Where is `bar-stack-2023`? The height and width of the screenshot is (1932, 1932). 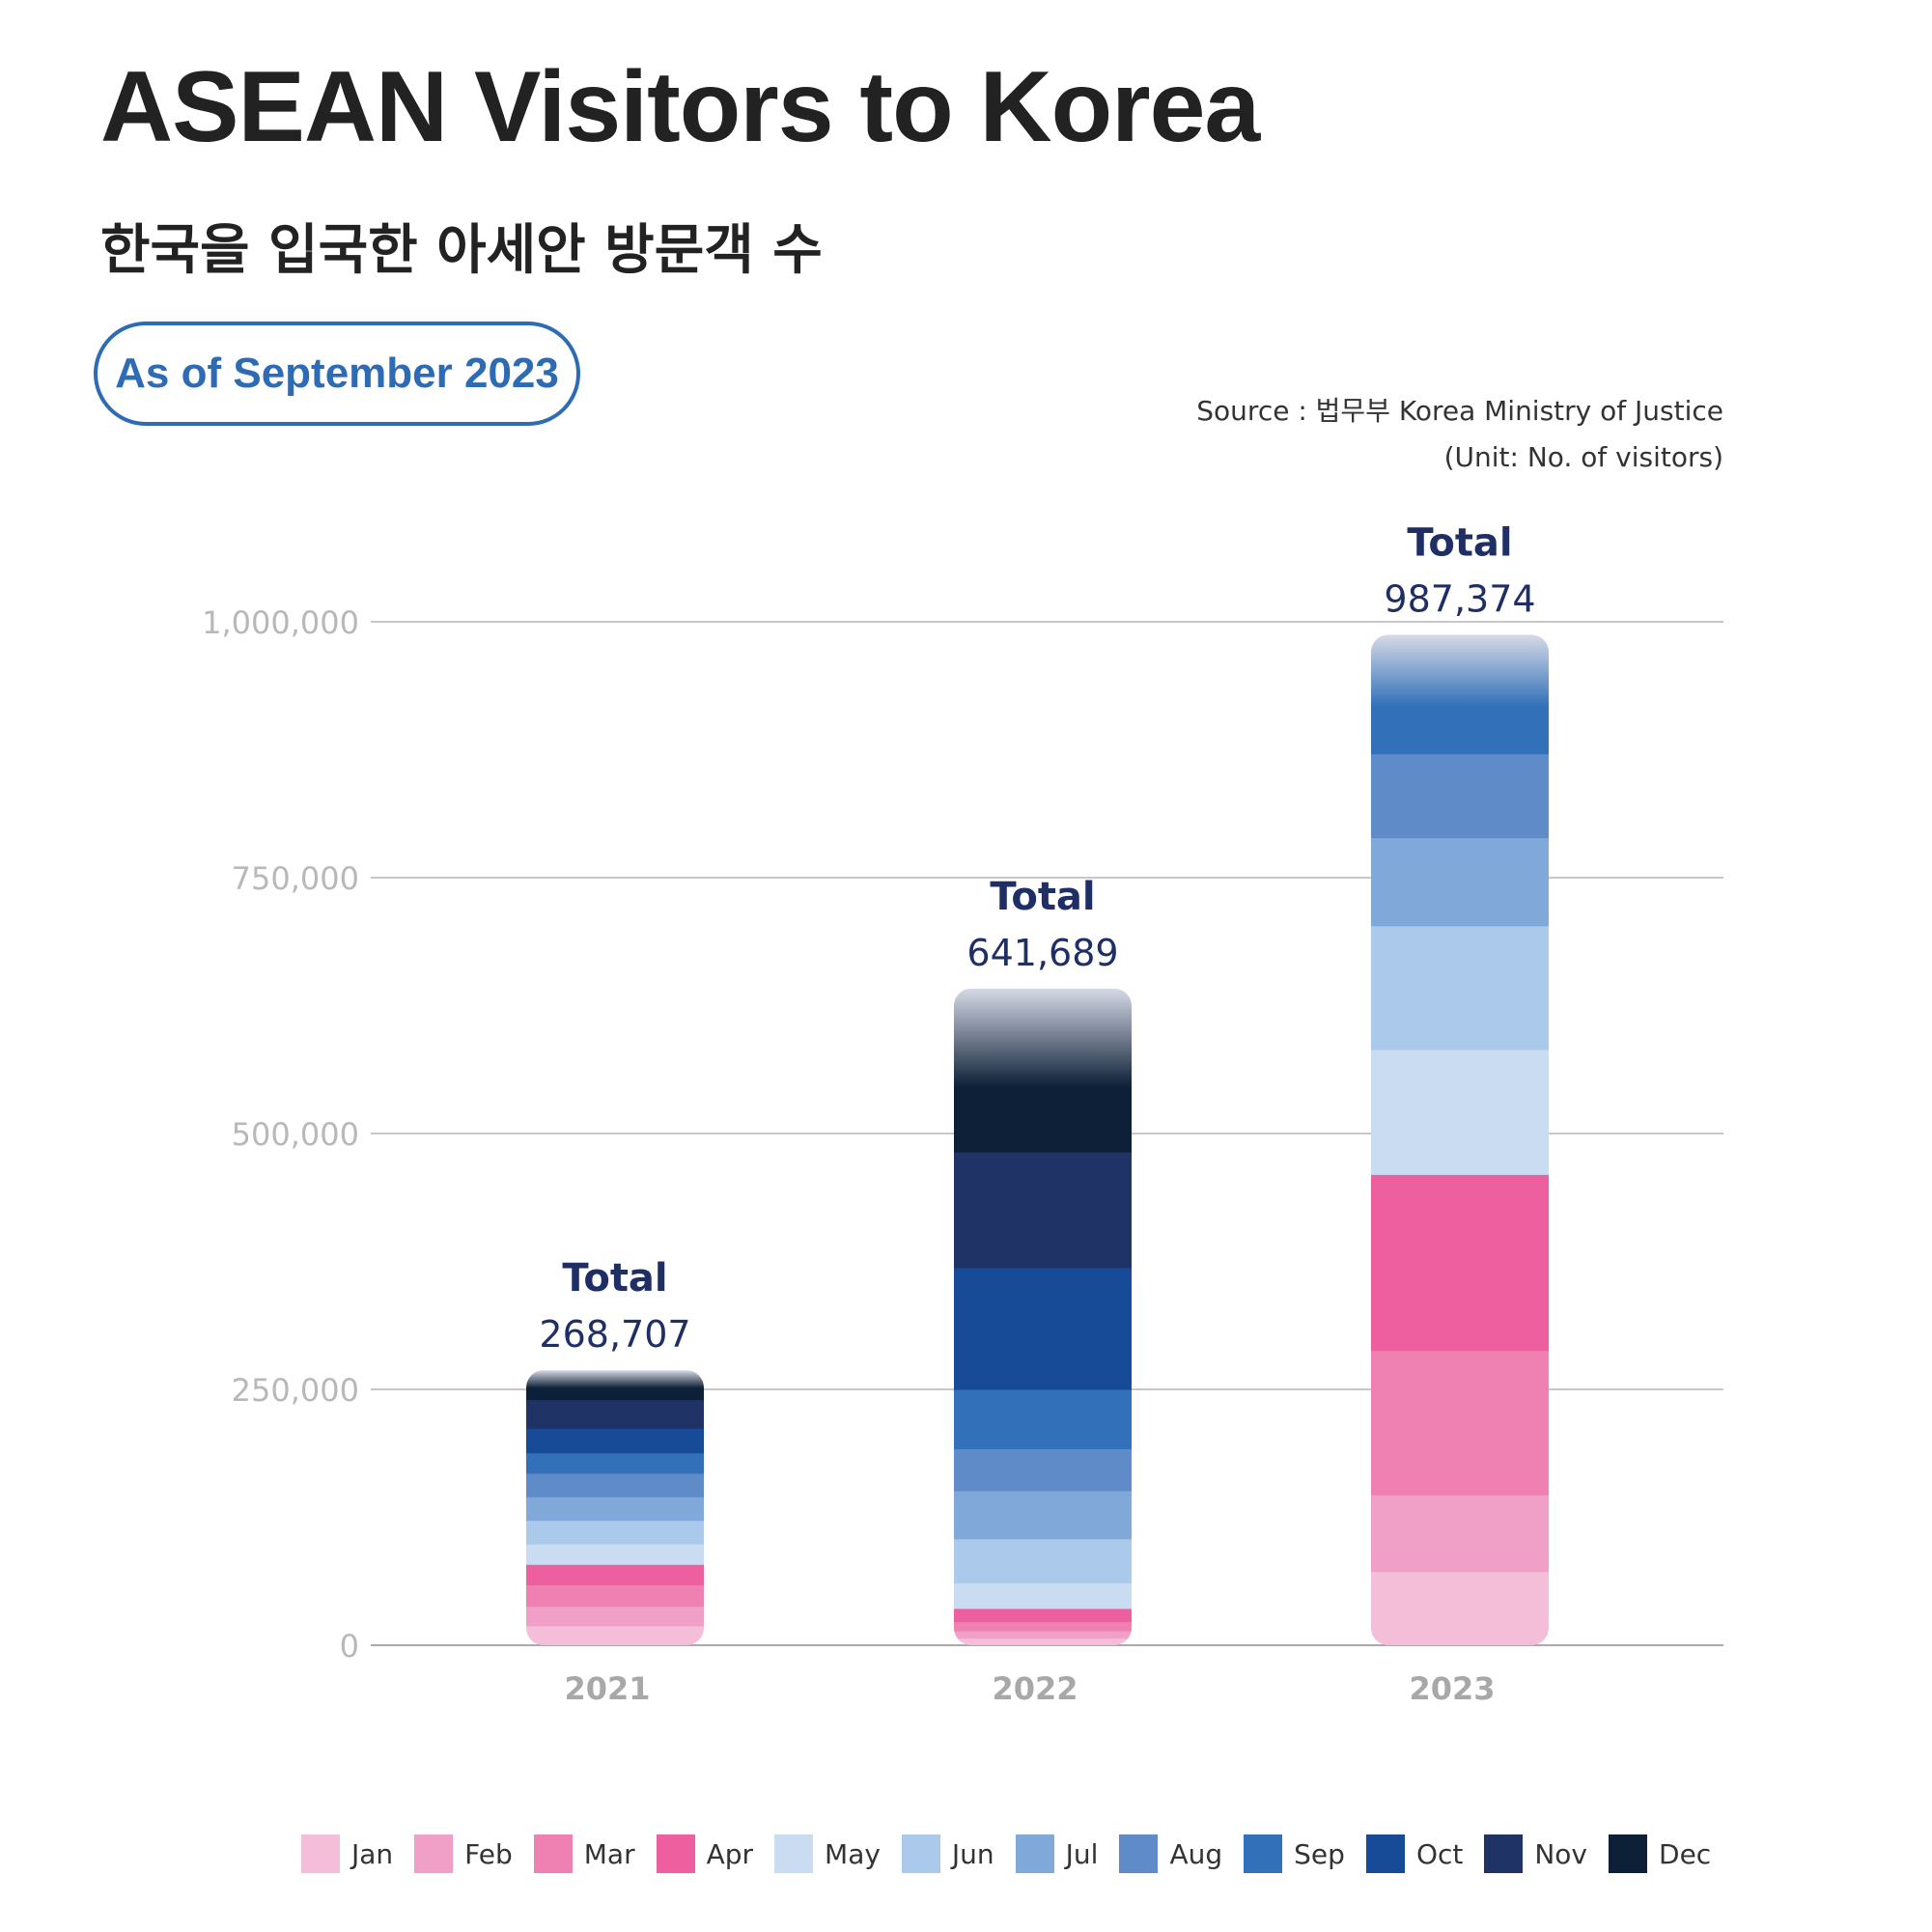
bar-stack-2023 is located at coordinates (1460, 1140).